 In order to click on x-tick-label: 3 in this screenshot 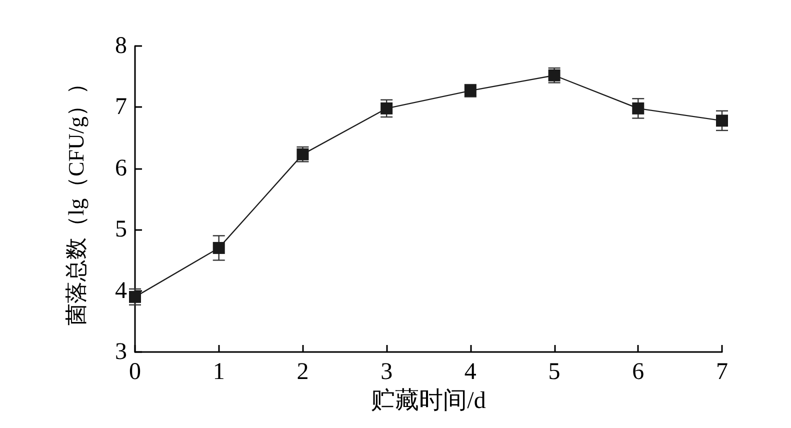, I will do `click(386, 372)`.